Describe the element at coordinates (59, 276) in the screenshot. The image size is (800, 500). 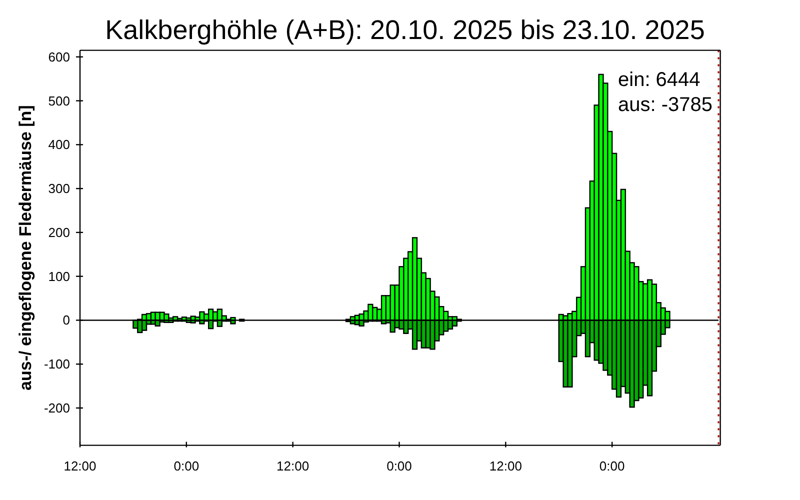
I see `y-tick-label: 100` at that location.